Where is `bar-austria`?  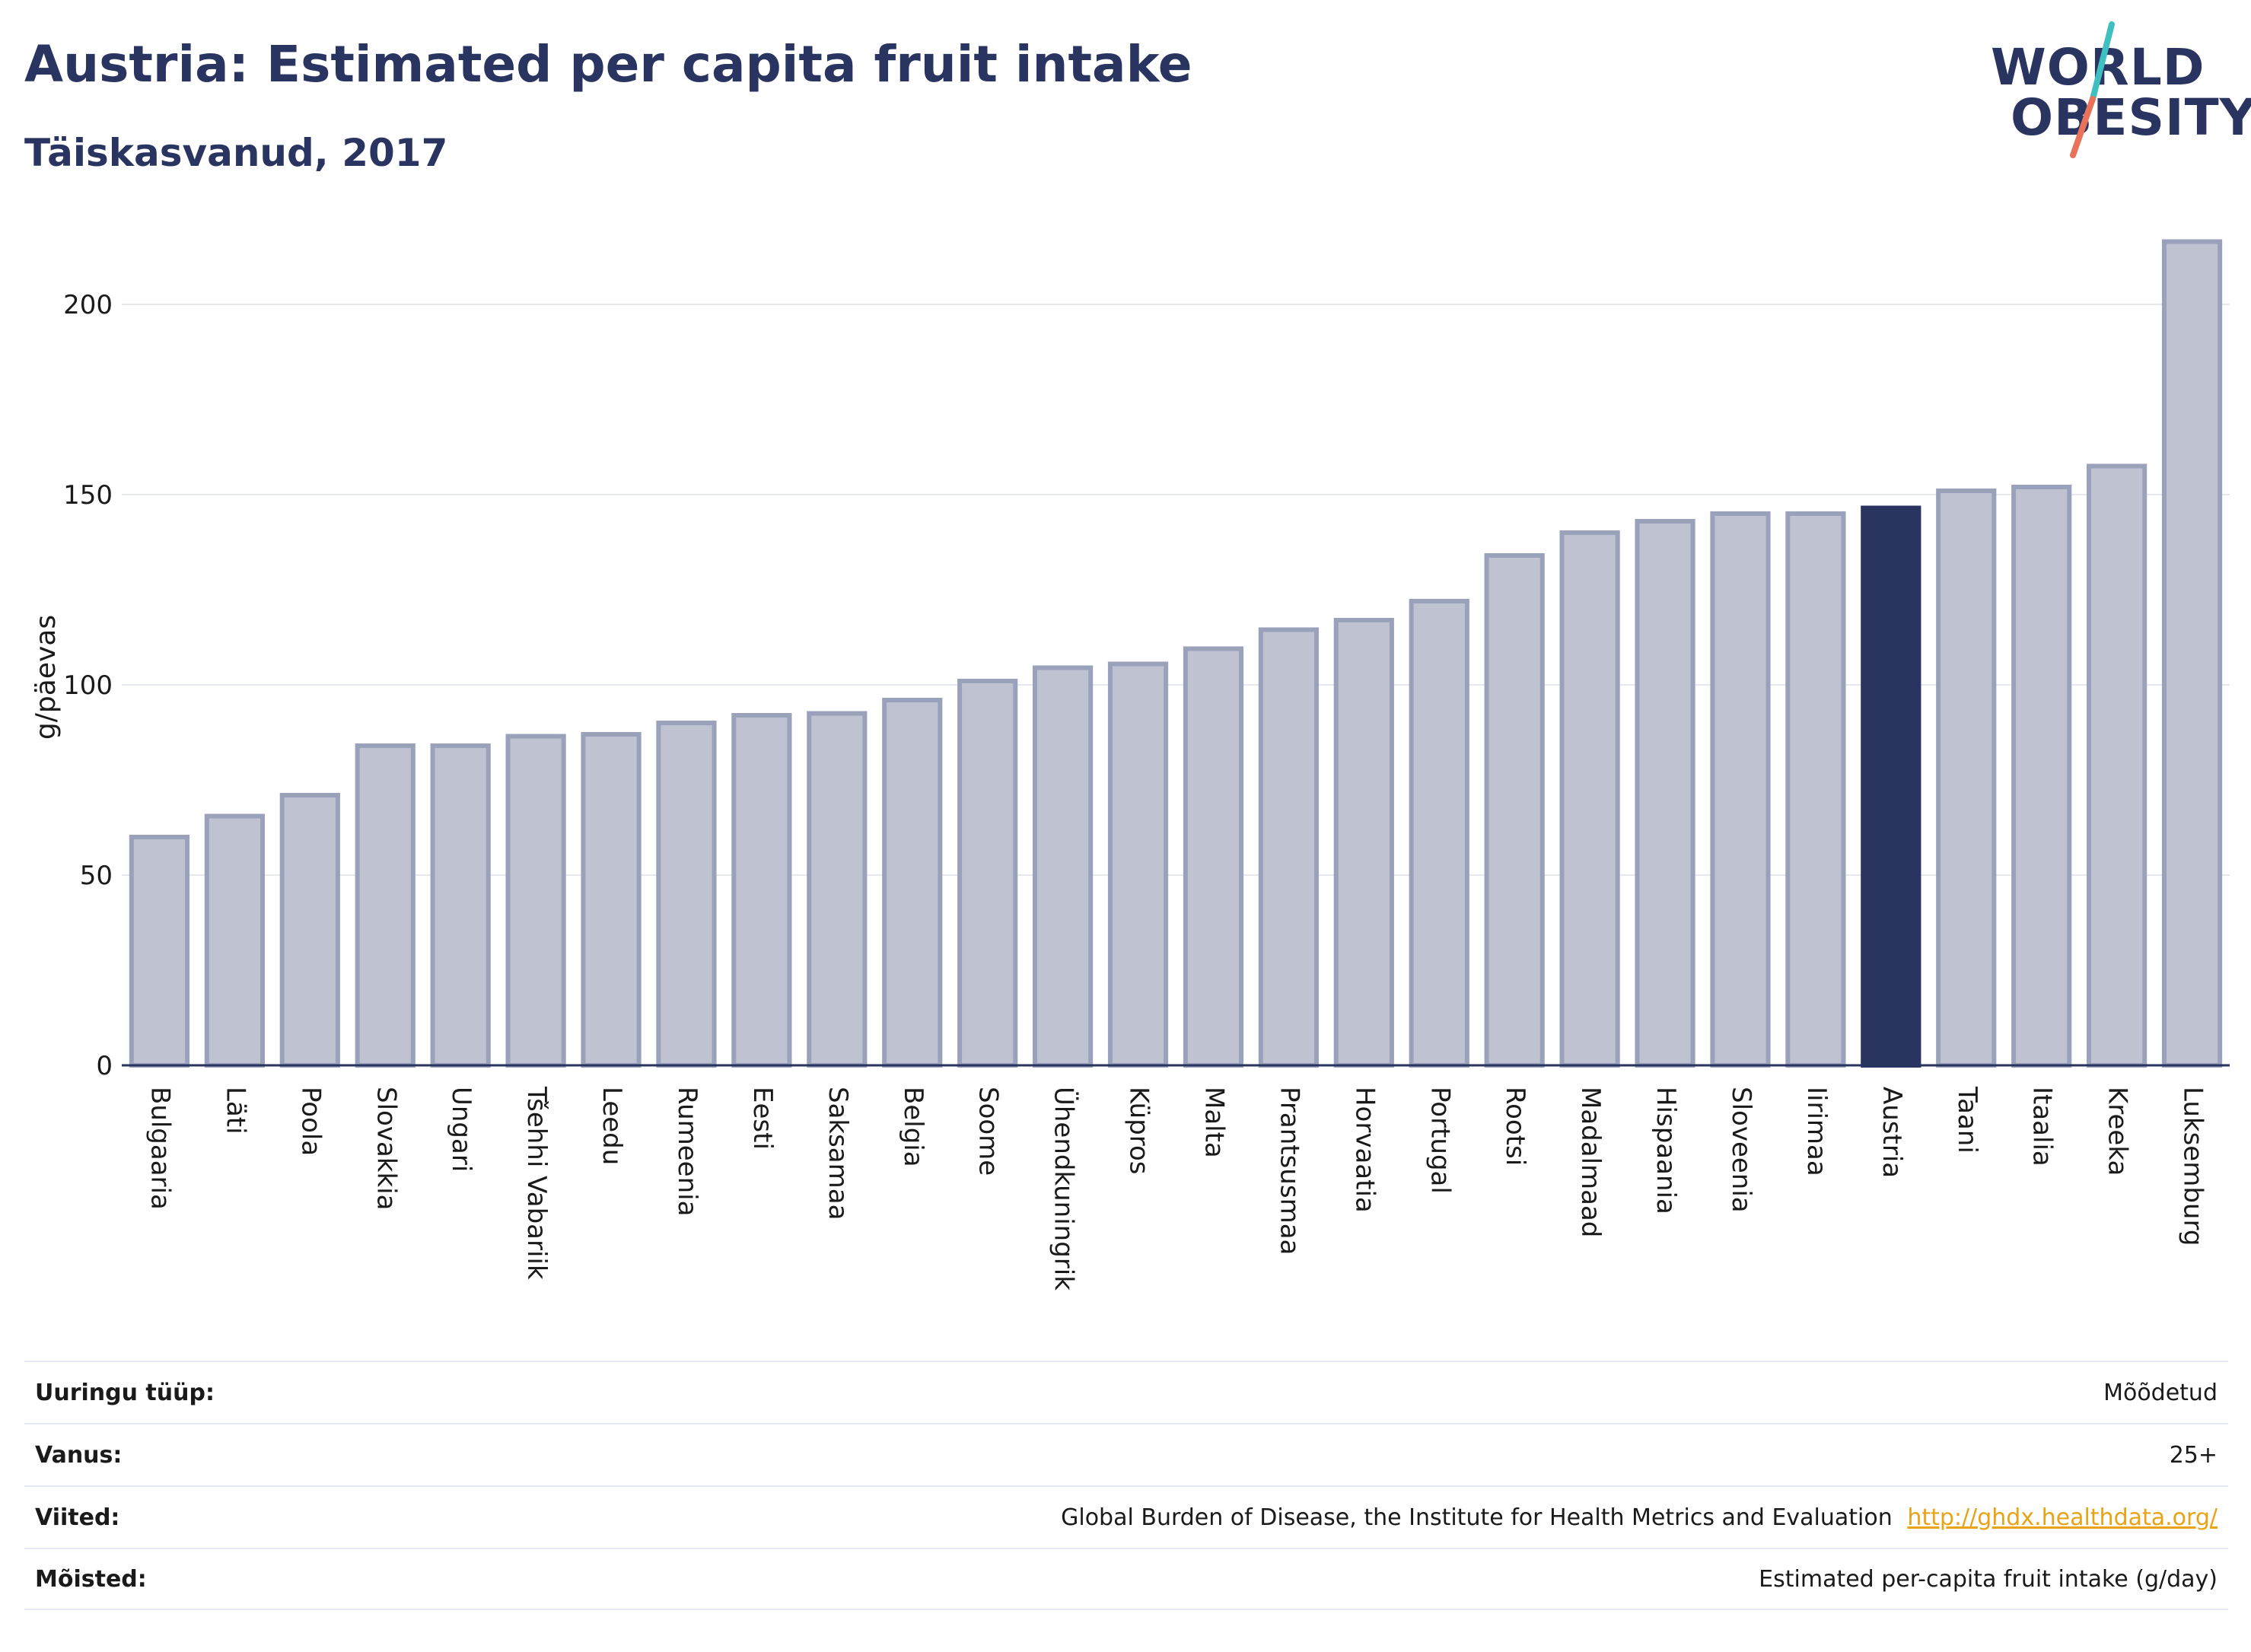 bar-austria is located at coordinates (1891, 786).